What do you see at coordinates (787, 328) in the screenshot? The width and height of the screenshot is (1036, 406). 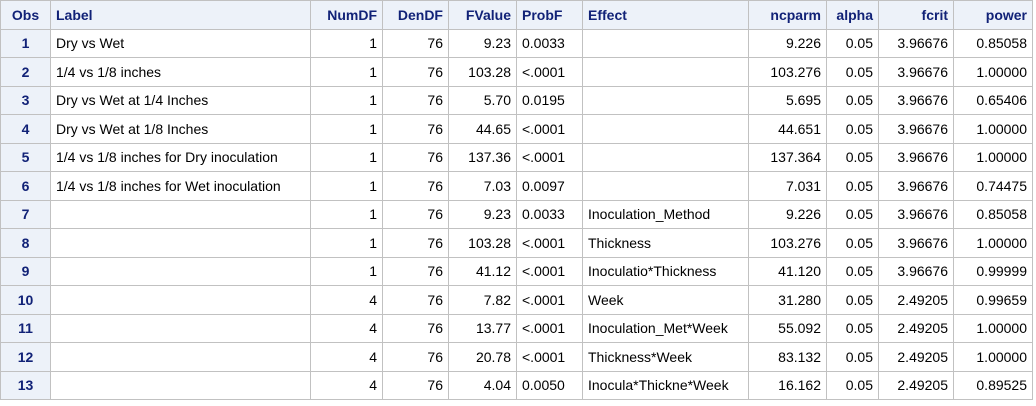 I see `cell-ncparm: 55.092` at bounding box center [787, 328].